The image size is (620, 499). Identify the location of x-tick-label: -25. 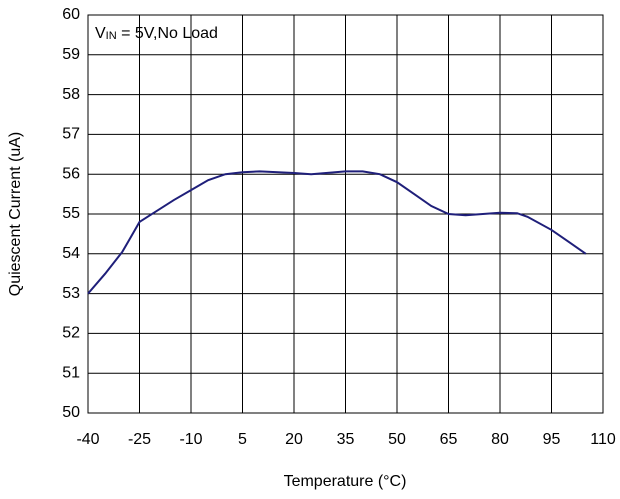
(139, 439).